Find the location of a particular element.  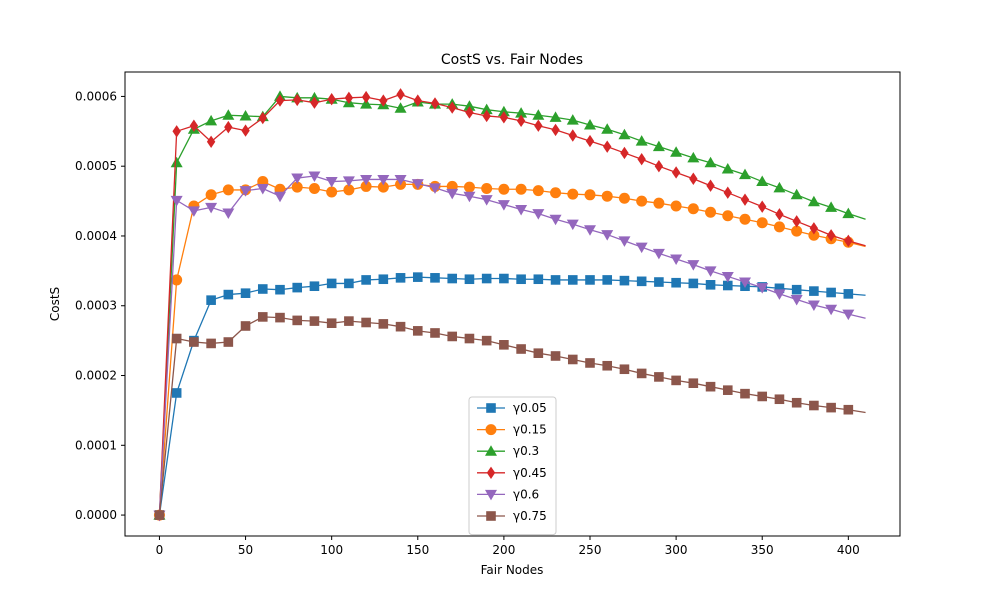

x-tick-label: 100 is located at coordinates (331, 550).